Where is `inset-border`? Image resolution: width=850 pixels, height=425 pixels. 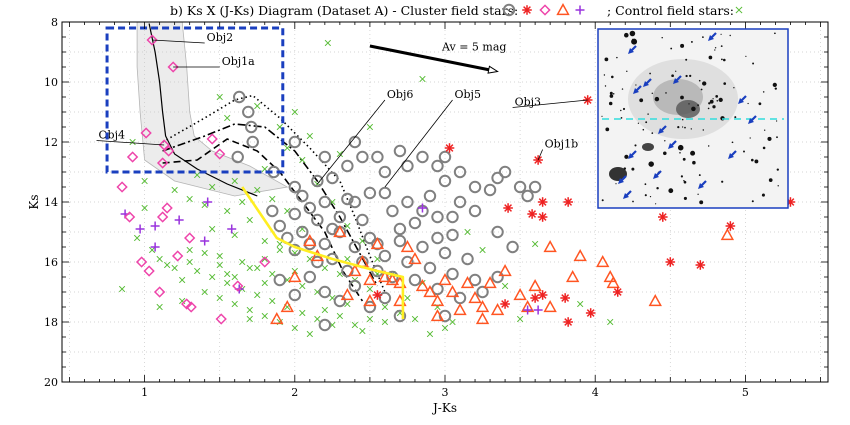 inset-border is located at coordinates (693, 118).